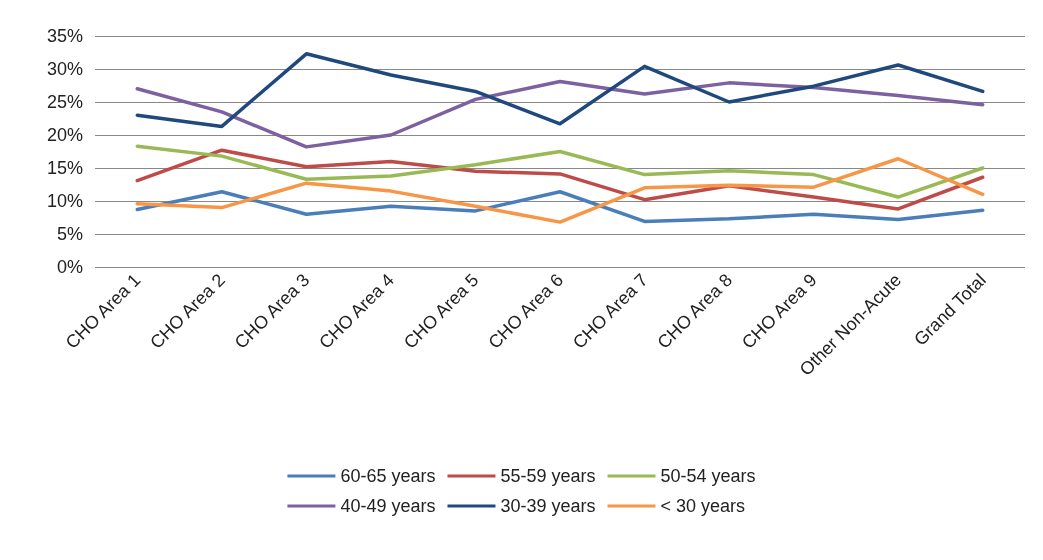 This screenshot has height=560, width=1043. I want to click on legend-label: < 30 years, so click(703, 506).